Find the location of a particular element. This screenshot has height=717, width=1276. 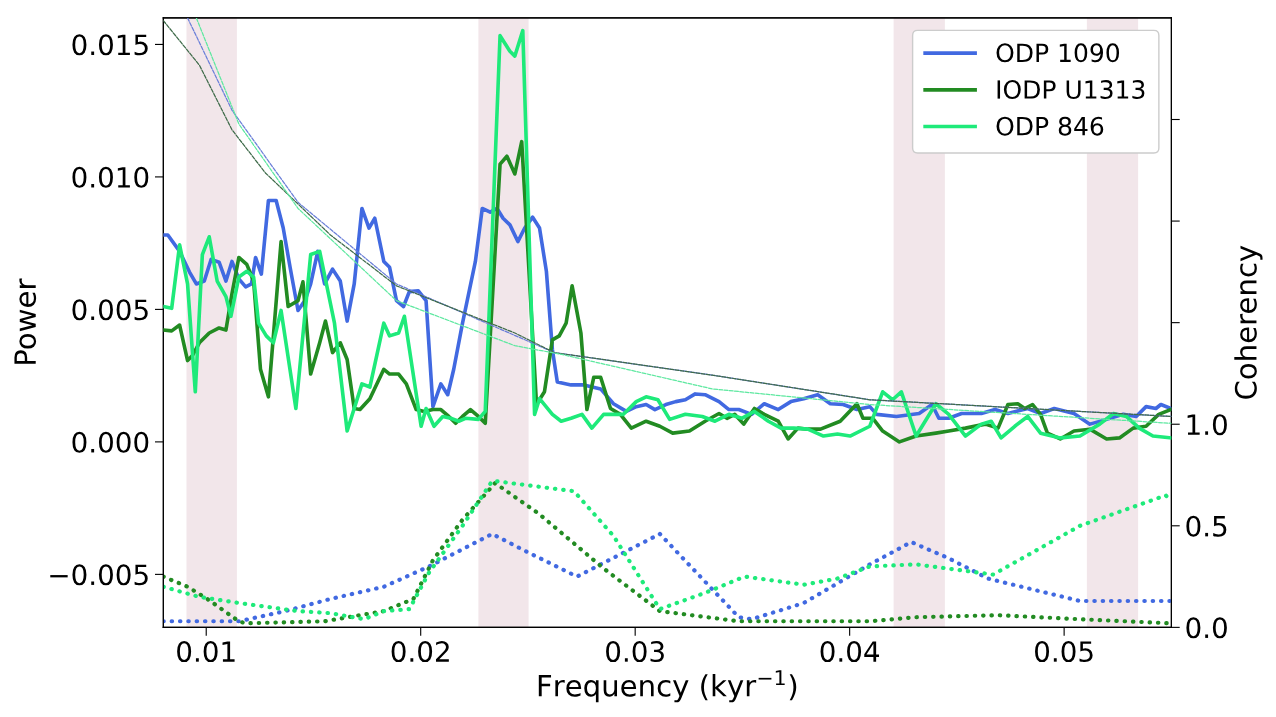

x-tick-label: 0.02 is located at coordinates (420, 652).